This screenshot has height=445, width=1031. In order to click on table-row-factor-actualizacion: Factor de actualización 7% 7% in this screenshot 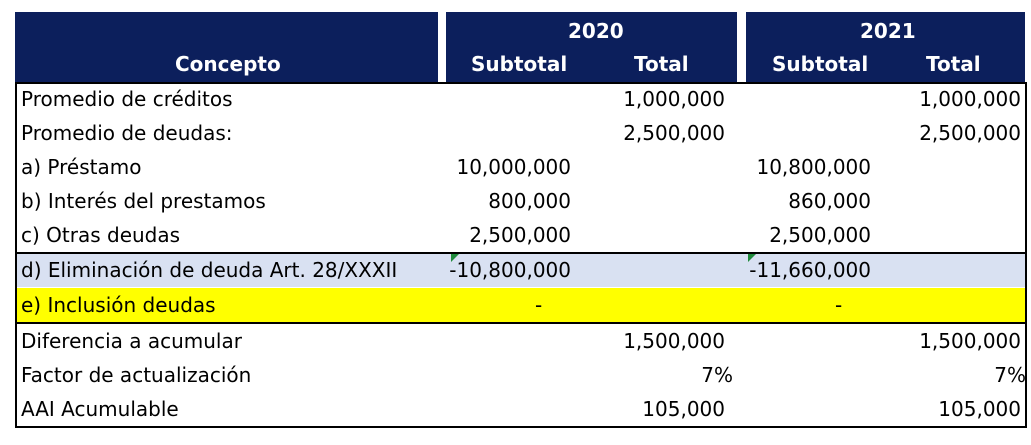, I will do `click(520, 375)`.